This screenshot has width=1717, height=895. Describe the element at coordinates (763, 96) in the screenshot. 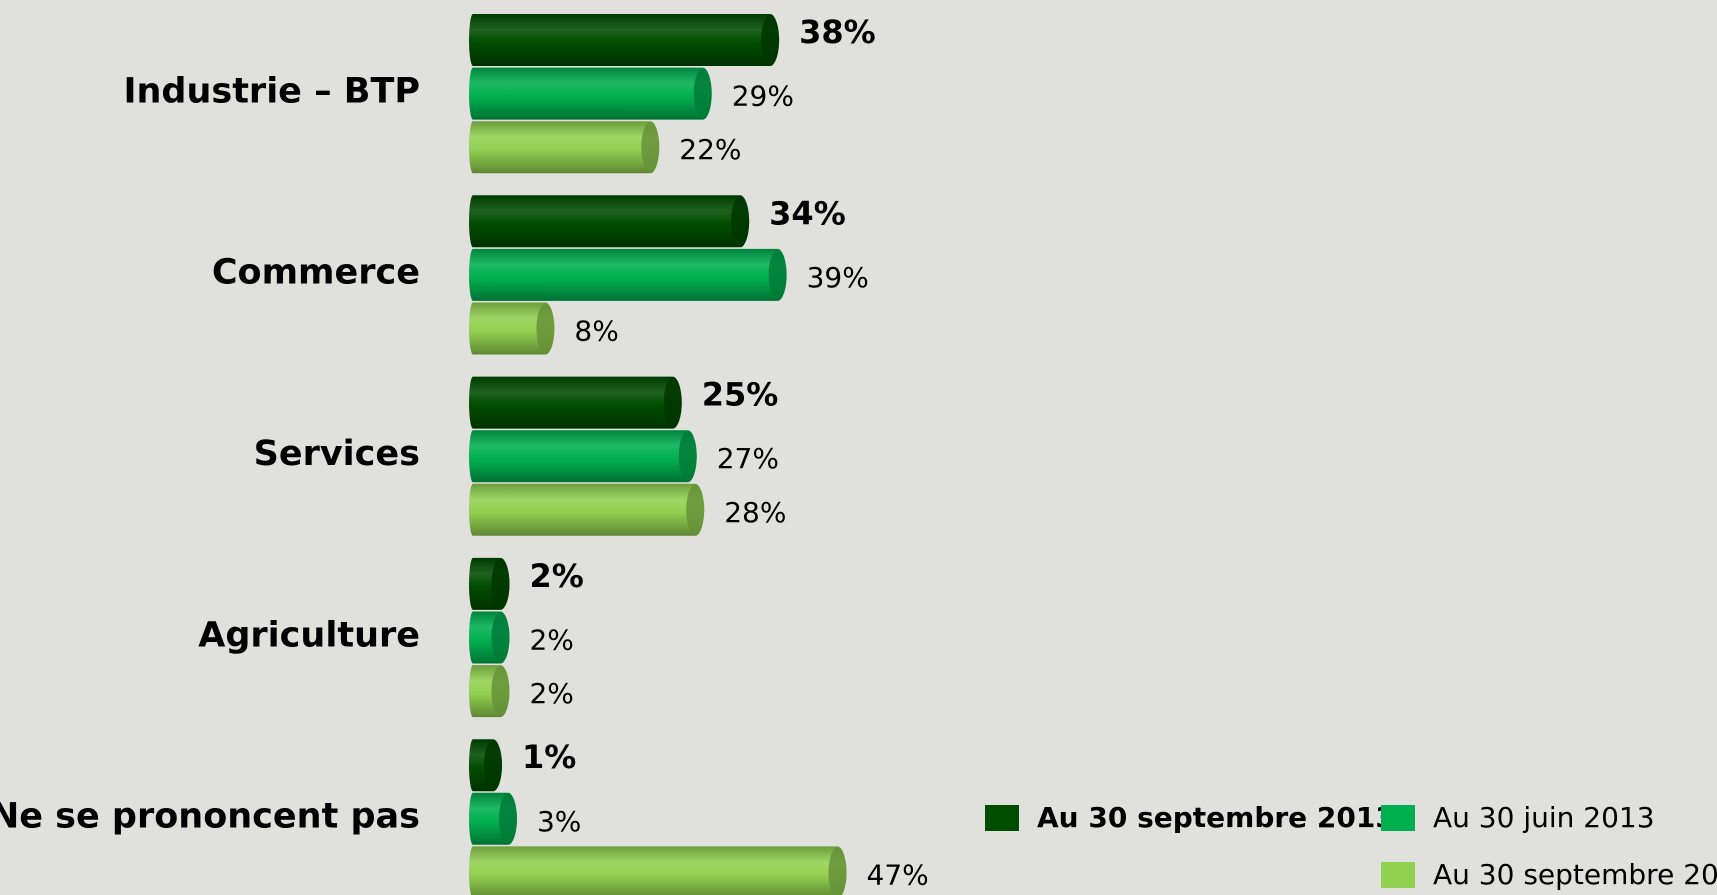

I see `value-label: 29%` at that location.